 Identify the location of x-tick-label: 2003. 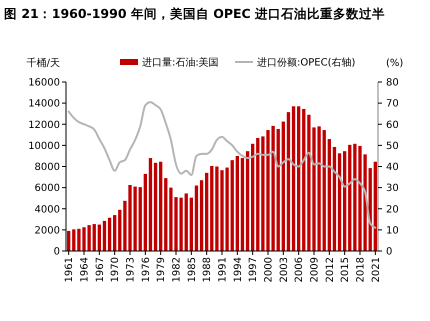
(284, 269).